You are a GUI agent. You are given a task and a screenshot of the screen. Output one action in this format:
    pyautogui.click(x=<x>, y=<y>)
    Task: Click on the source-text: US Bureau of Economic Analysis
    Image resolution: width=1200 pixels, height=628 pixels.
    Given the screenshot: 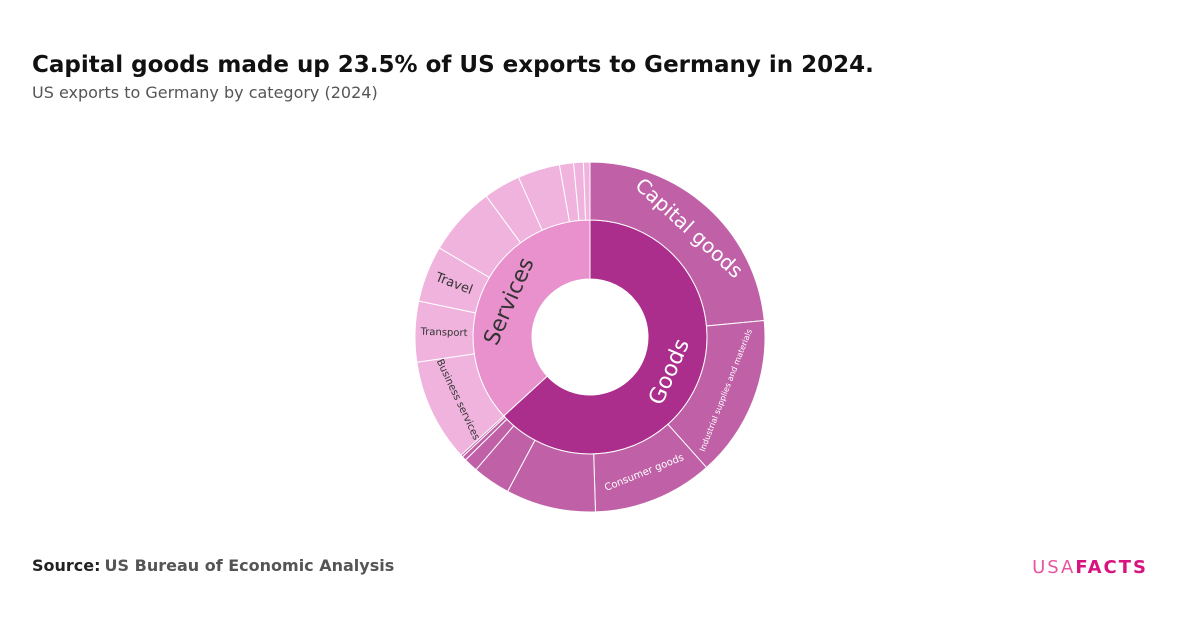 What is the action you would take?
    pyautogui.click(x=250, y=565)
    